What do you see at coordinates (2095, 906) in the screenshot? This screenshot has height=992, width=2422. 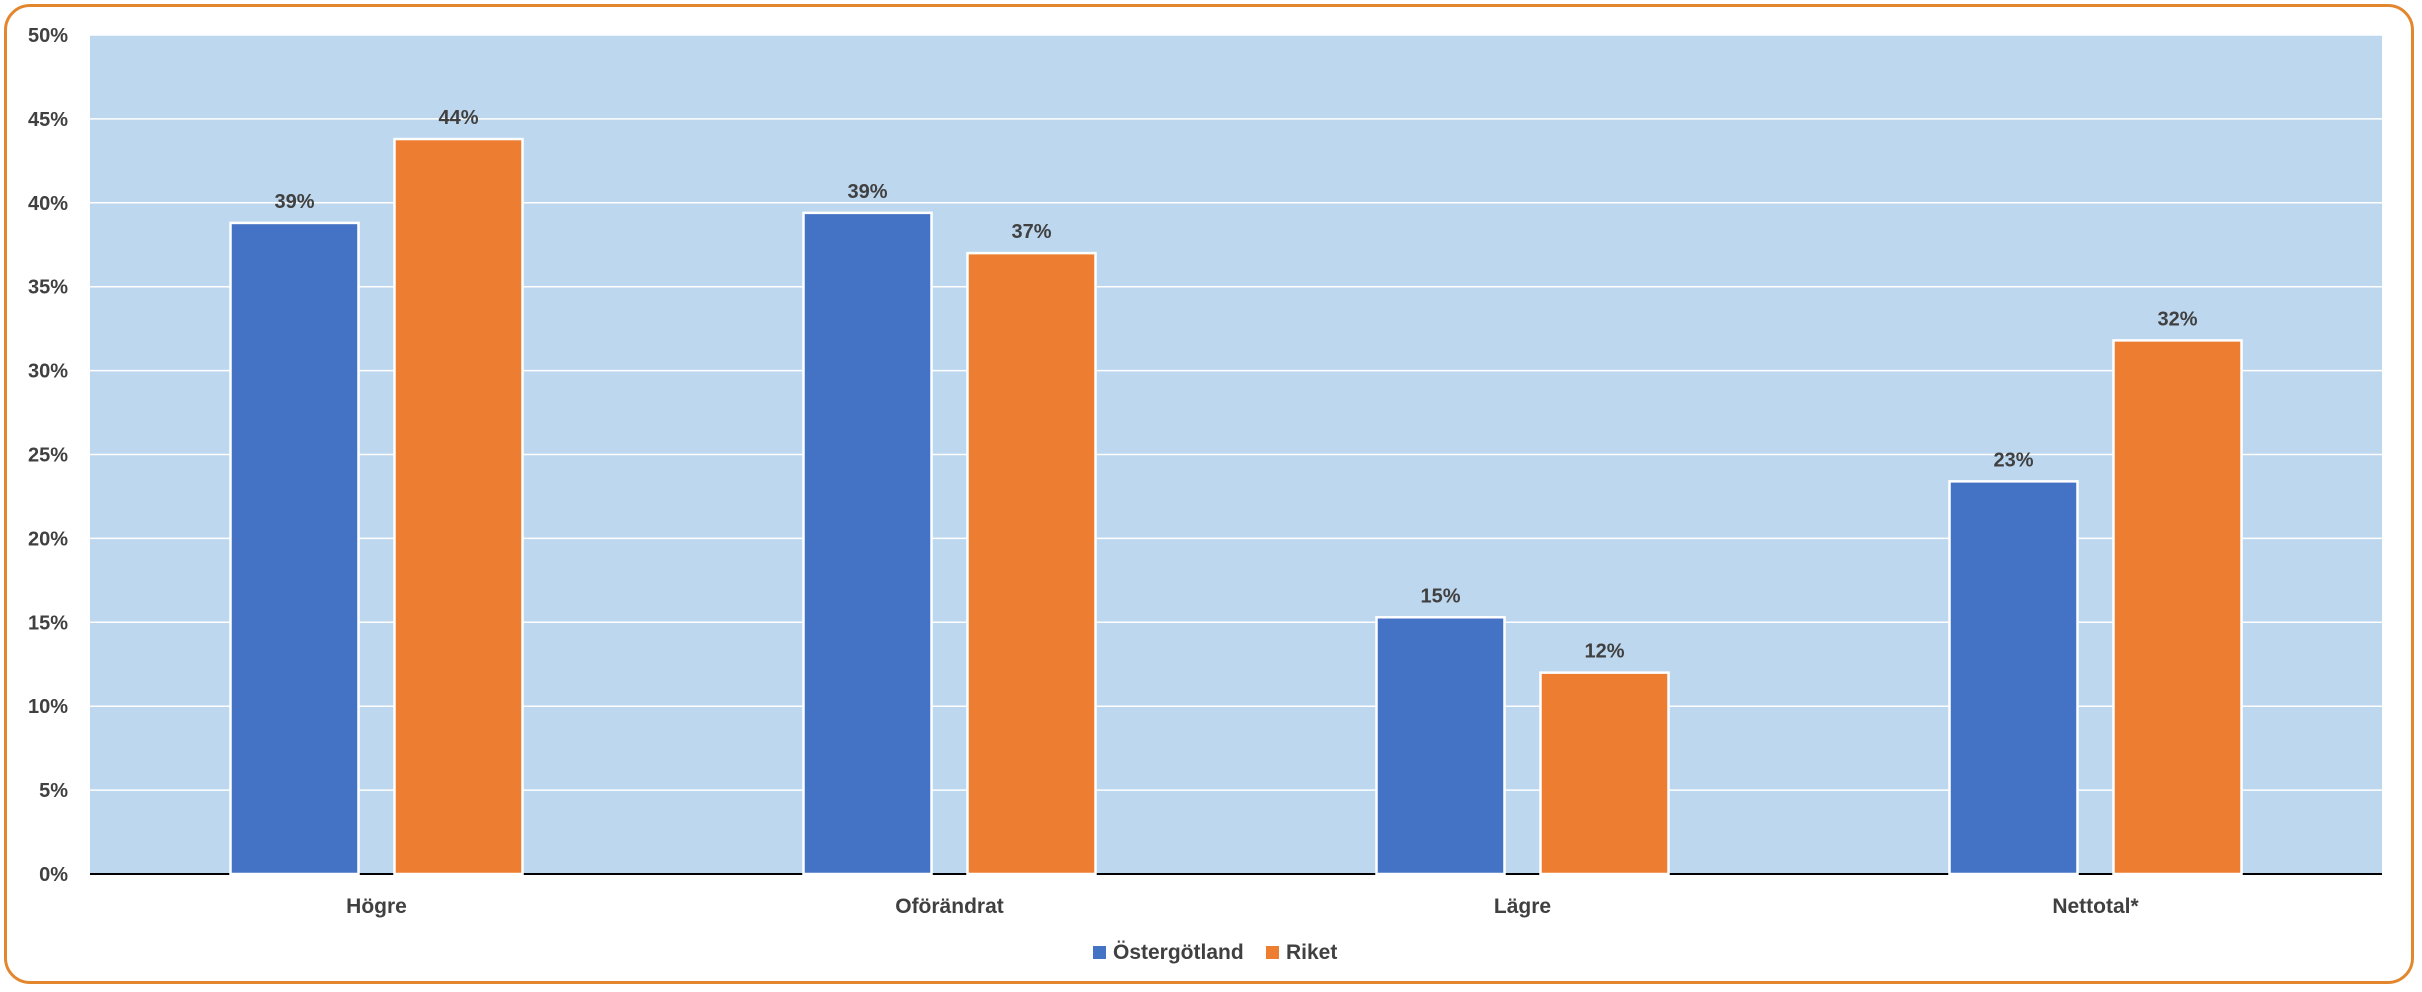 I see `x-tick-label: Nettotal*` at bounding box center [2095, 906].